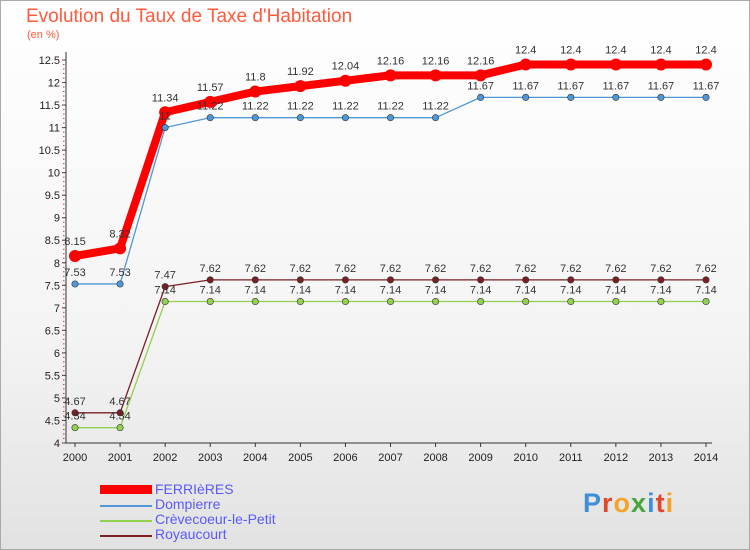  I want to click on data-label: 11.92, so click(300, 72).